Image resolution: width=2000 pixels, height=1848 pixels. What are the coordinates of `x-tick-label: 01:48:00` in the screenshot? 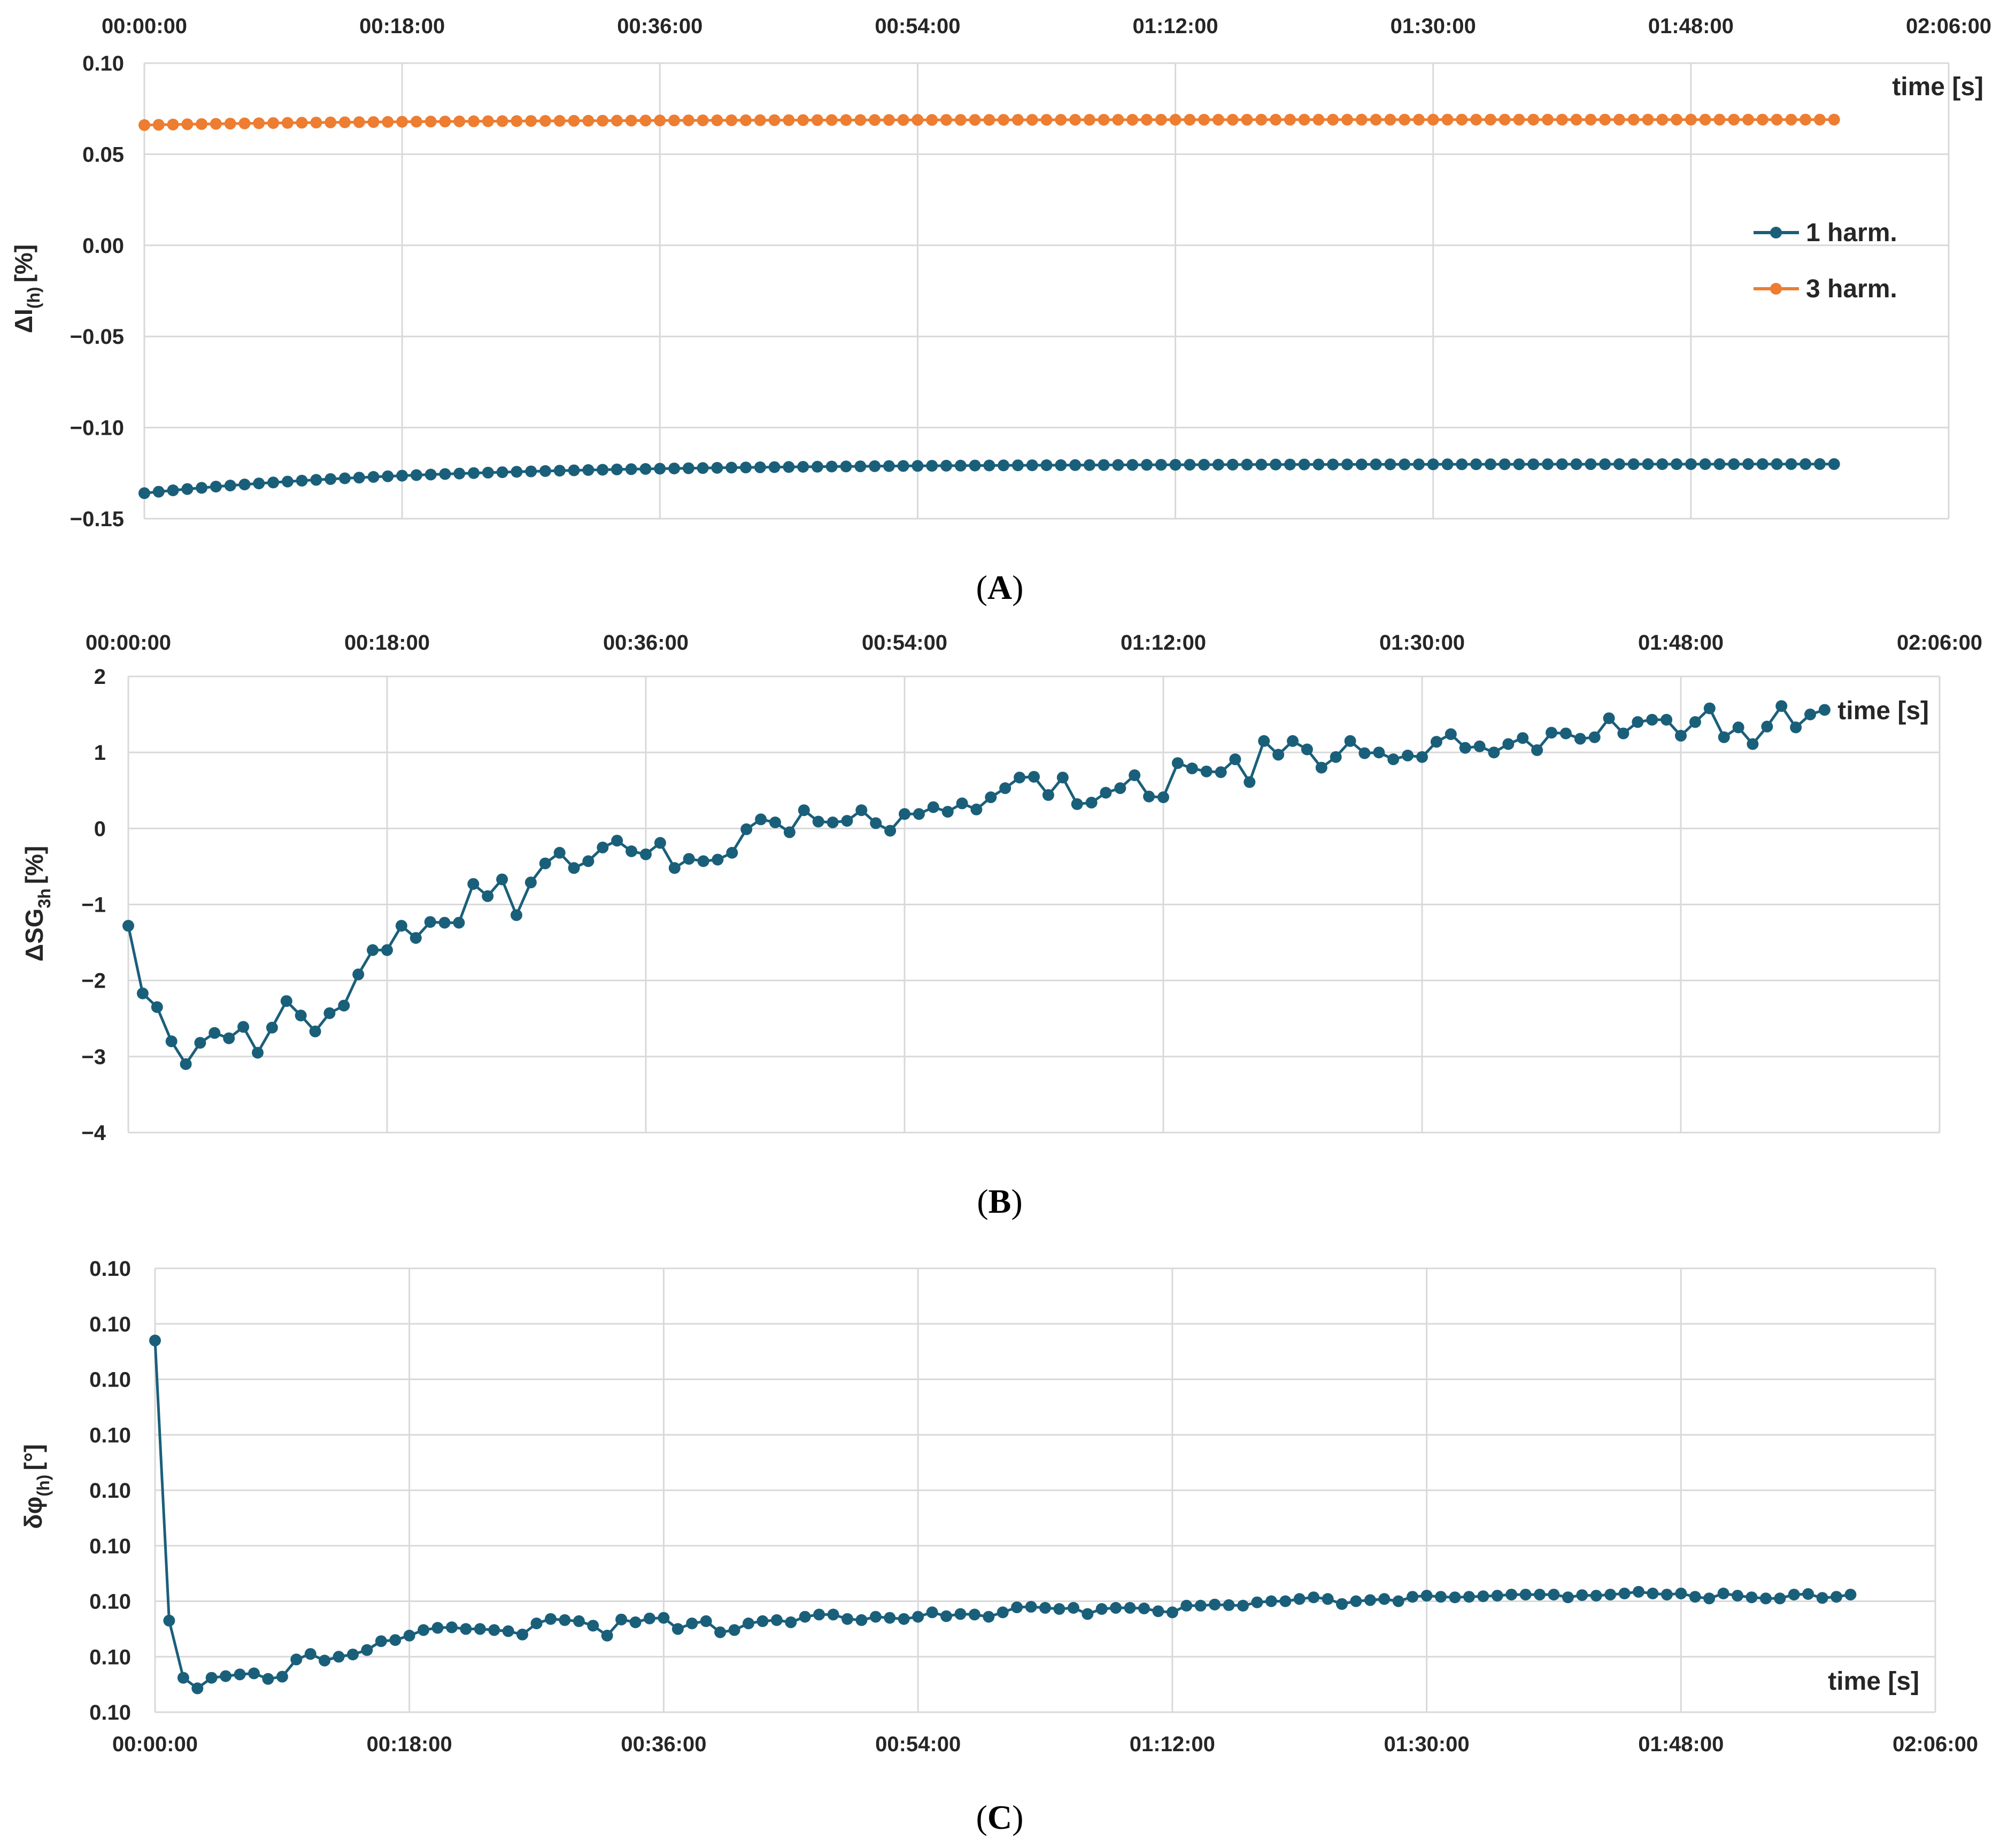 It's located at (1691, 26).